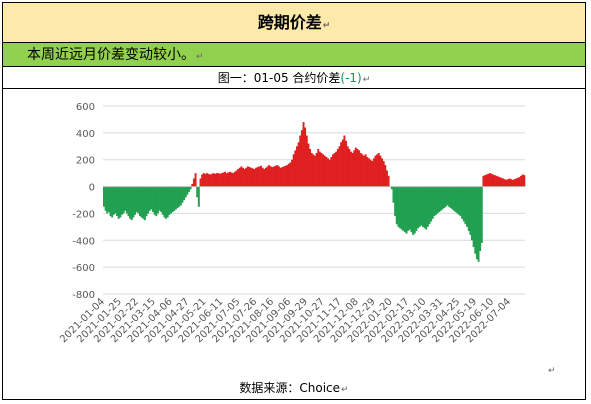 The height and width of the screenshot is (404, 591). Describe the element at coordinates (279, 78) in the screenshot. I see `figure-caption-prefix: 图一：01-05 合约价差` at that location.